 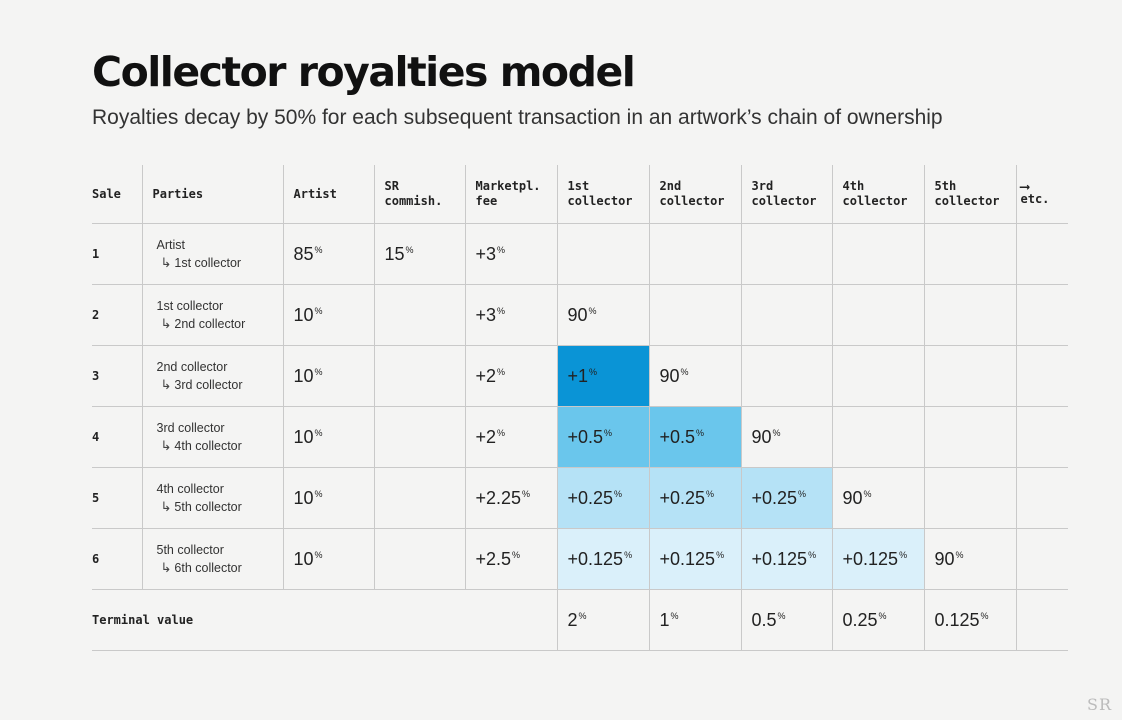 What do you see at coordinates (192, 366) in the screenshot?
I see `party-from: 2nd collector` at bounding box center [192, 366].